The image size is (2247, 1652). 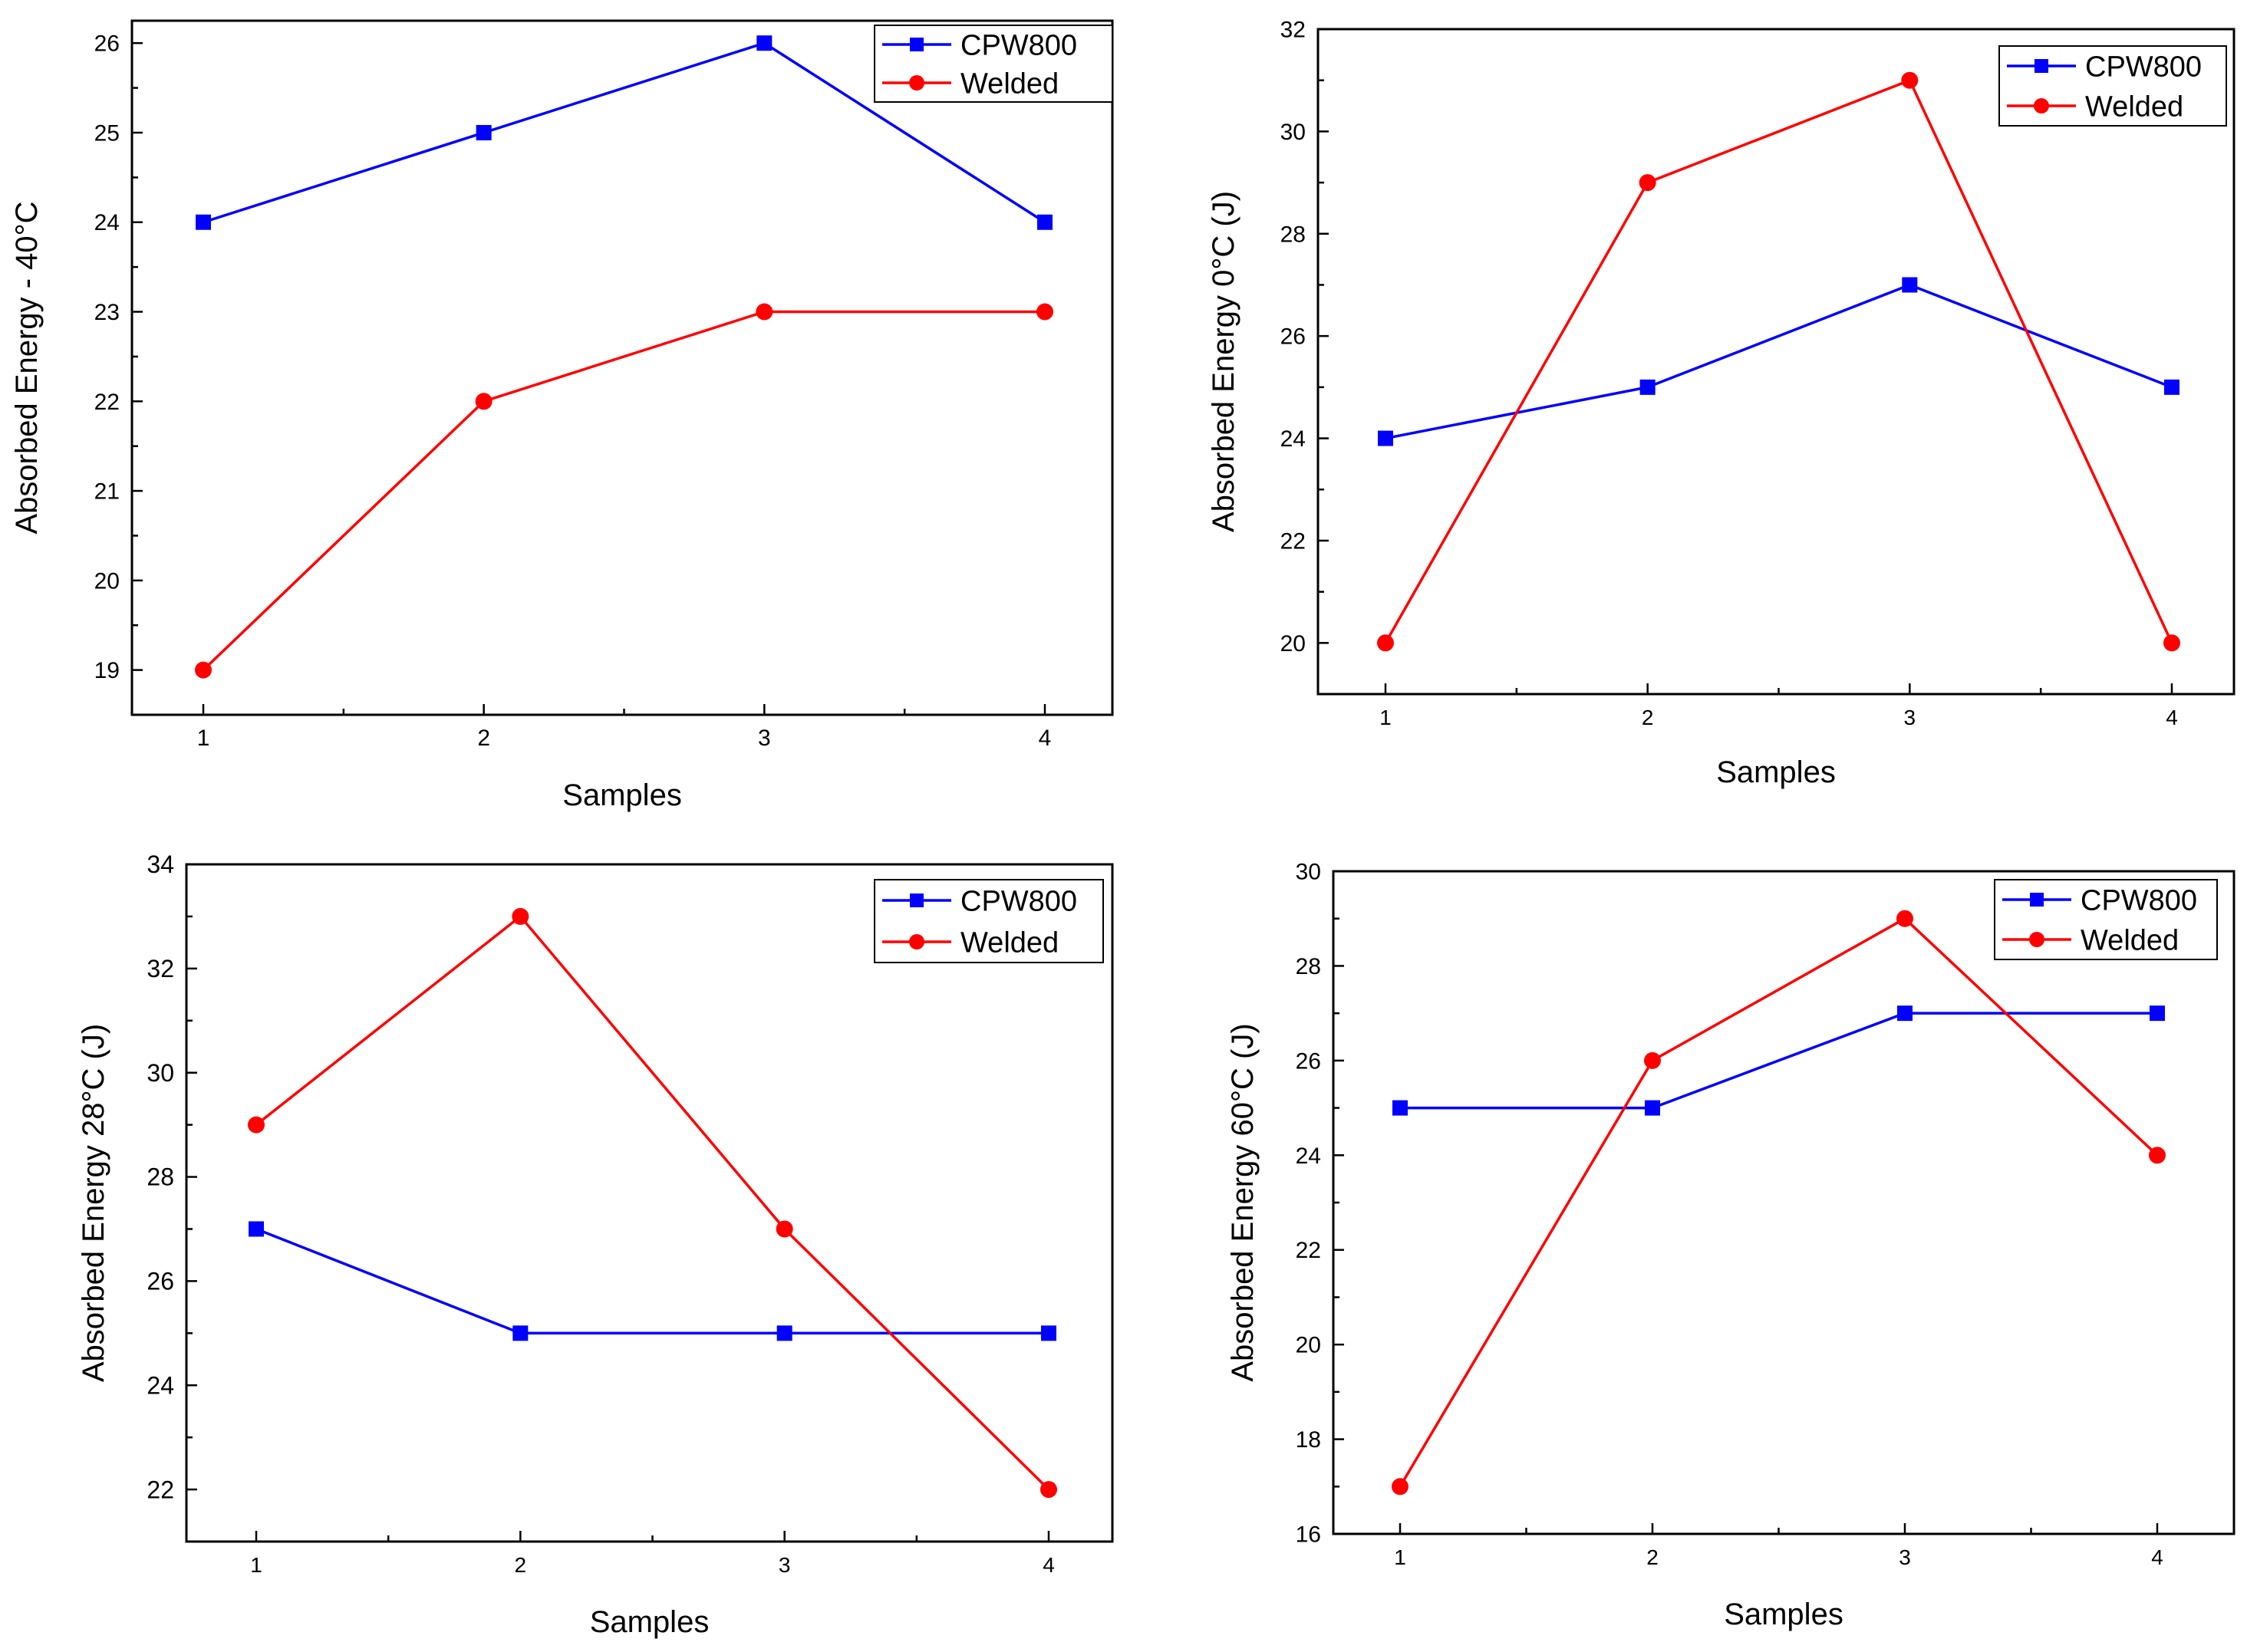 What do you see at coordinates (1308, 1535) in the screenshot?
I see `y-tick-label: 16` at bounding box center [1308, 1535].